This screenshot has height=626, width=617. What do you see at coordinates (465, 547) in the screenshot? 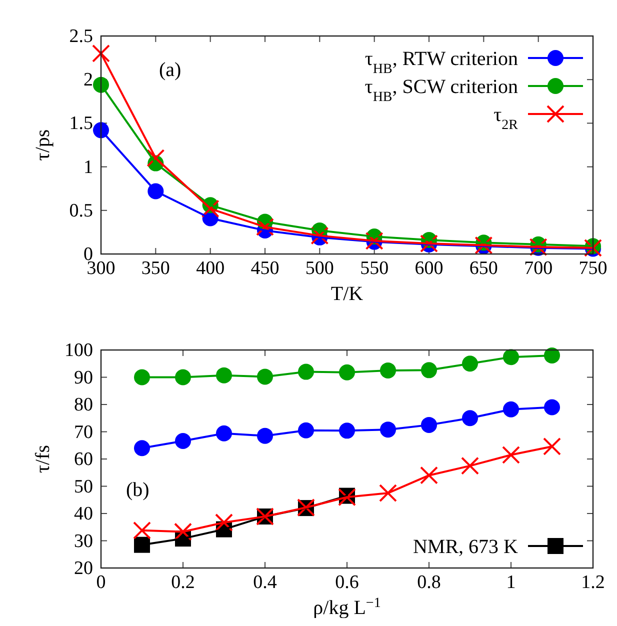
I see `legend-label: NMR, 673 K` at bounding box center [465, 547].